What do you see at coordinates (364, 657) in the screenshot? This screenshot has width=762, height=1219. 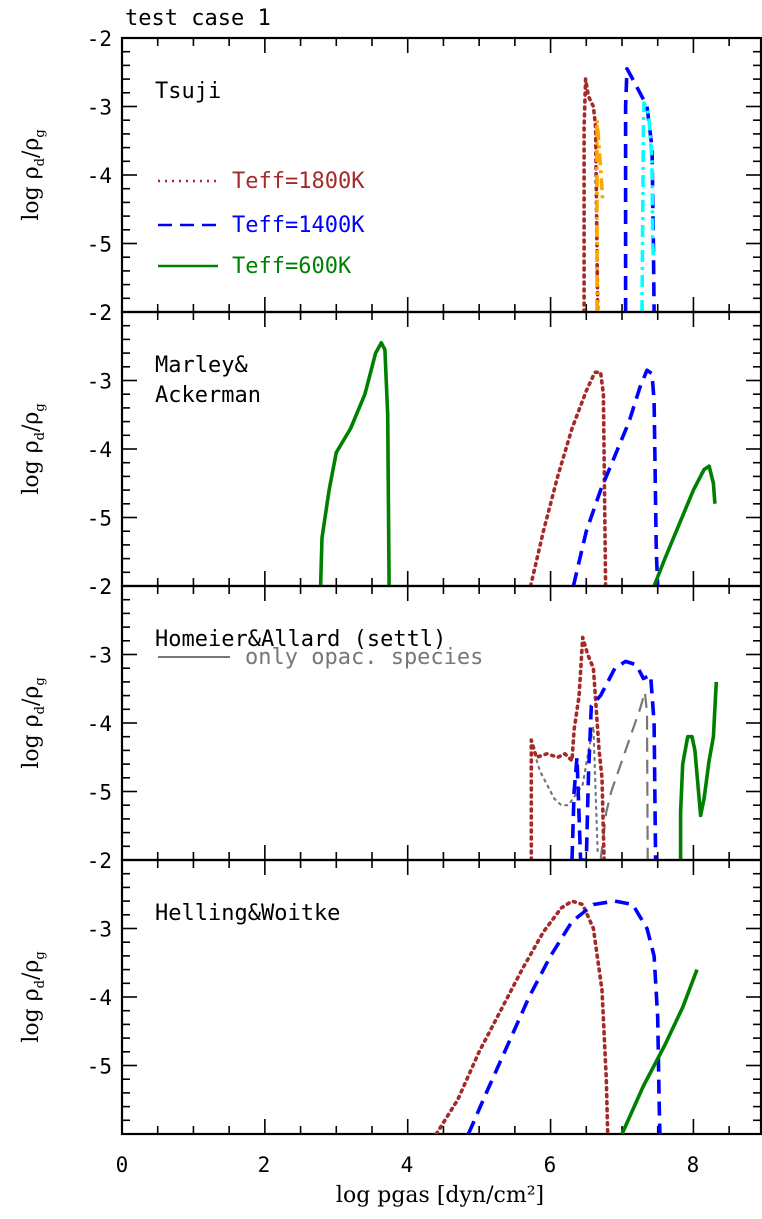 I see `settl-note: only opac. species` at bounding box center [364, 657].